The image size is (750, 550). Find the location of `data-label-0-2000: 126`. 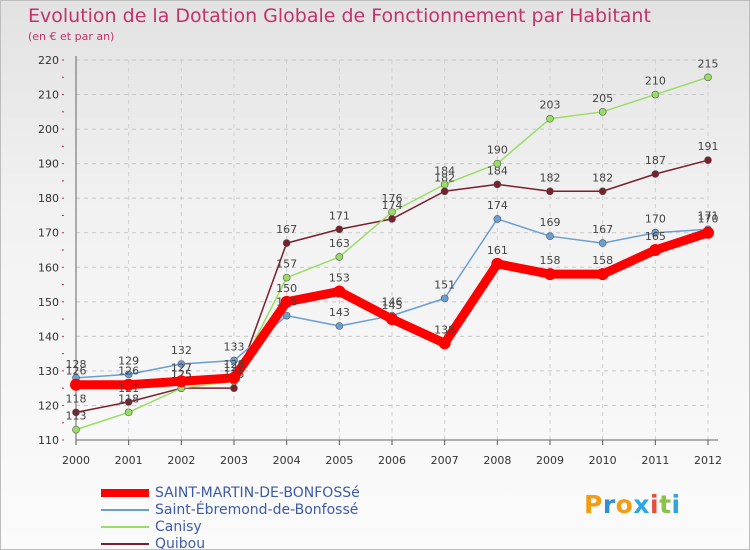

data-label-0-2000: 126 is located at coordinates (76, 371).